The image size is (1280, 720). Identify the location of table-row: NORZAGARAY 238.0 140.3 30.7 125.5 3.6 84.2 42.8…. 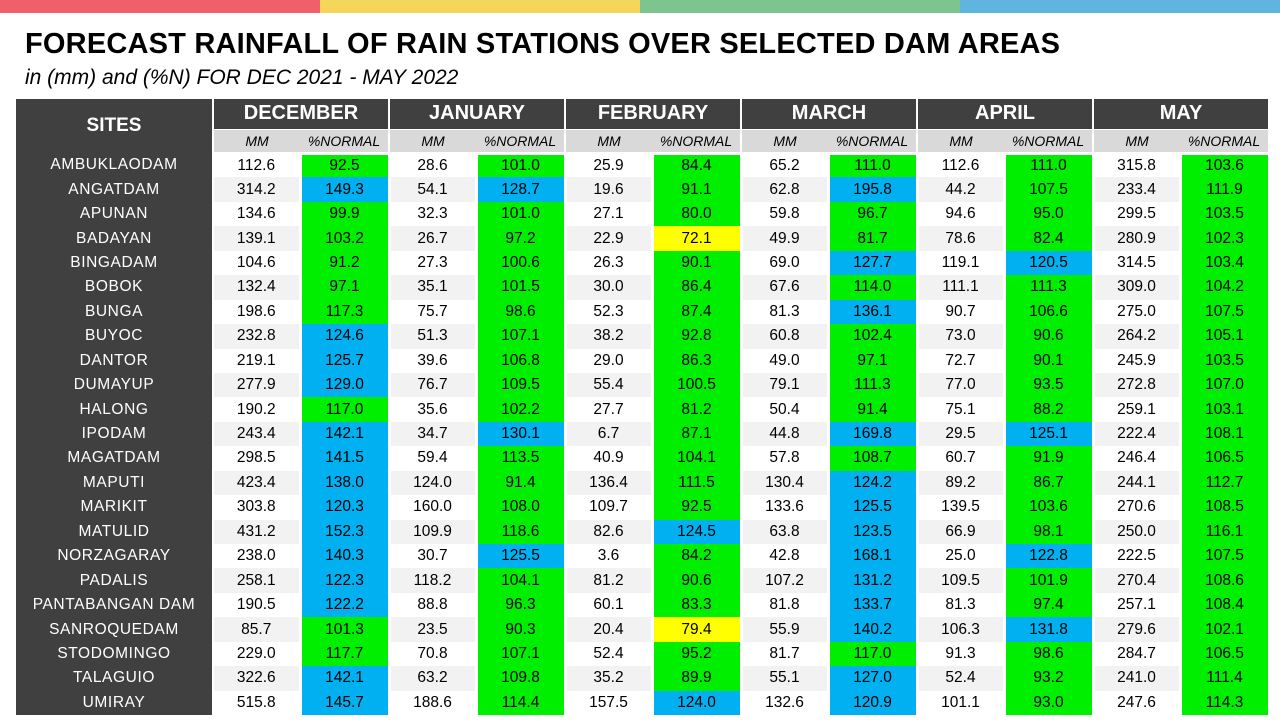
(643, 556).